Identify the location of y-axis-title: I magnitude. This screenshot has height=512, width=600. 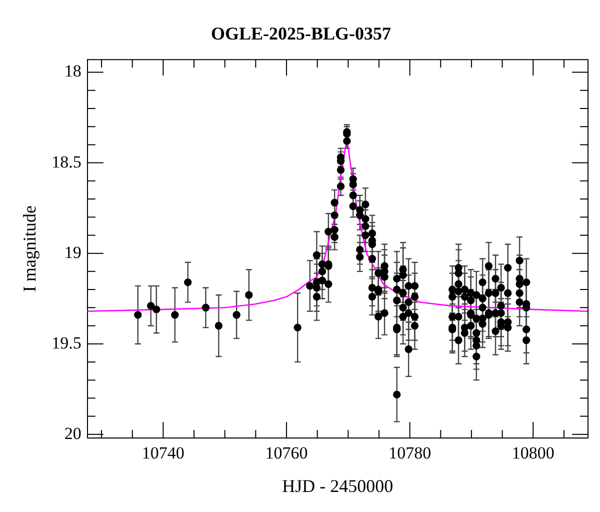
(30, 249).